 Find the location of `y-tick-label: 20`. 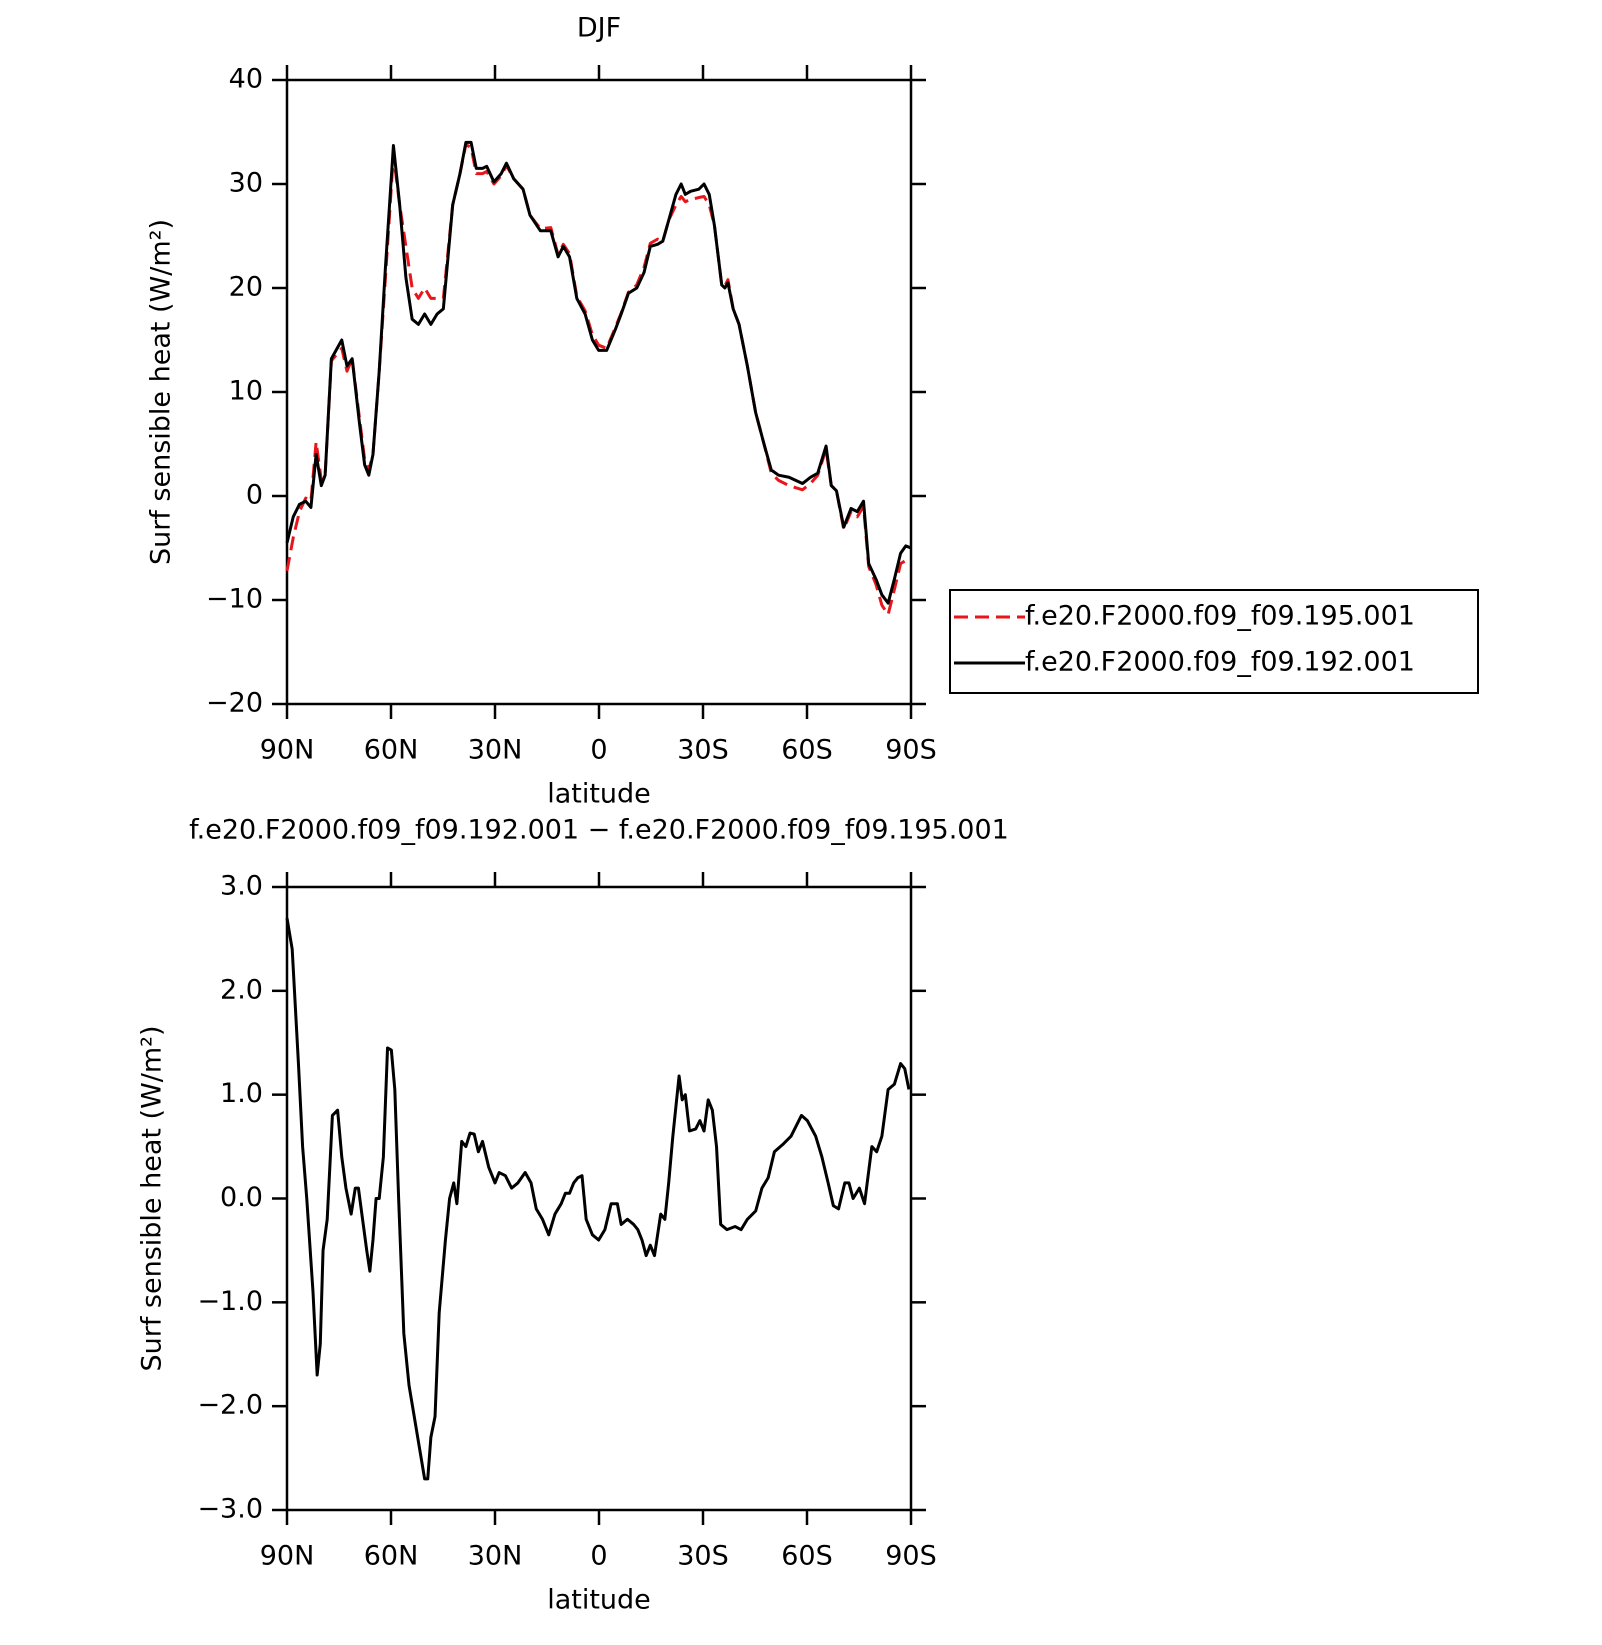

y-tick-label: 20 is located at coordinates (246, 287).